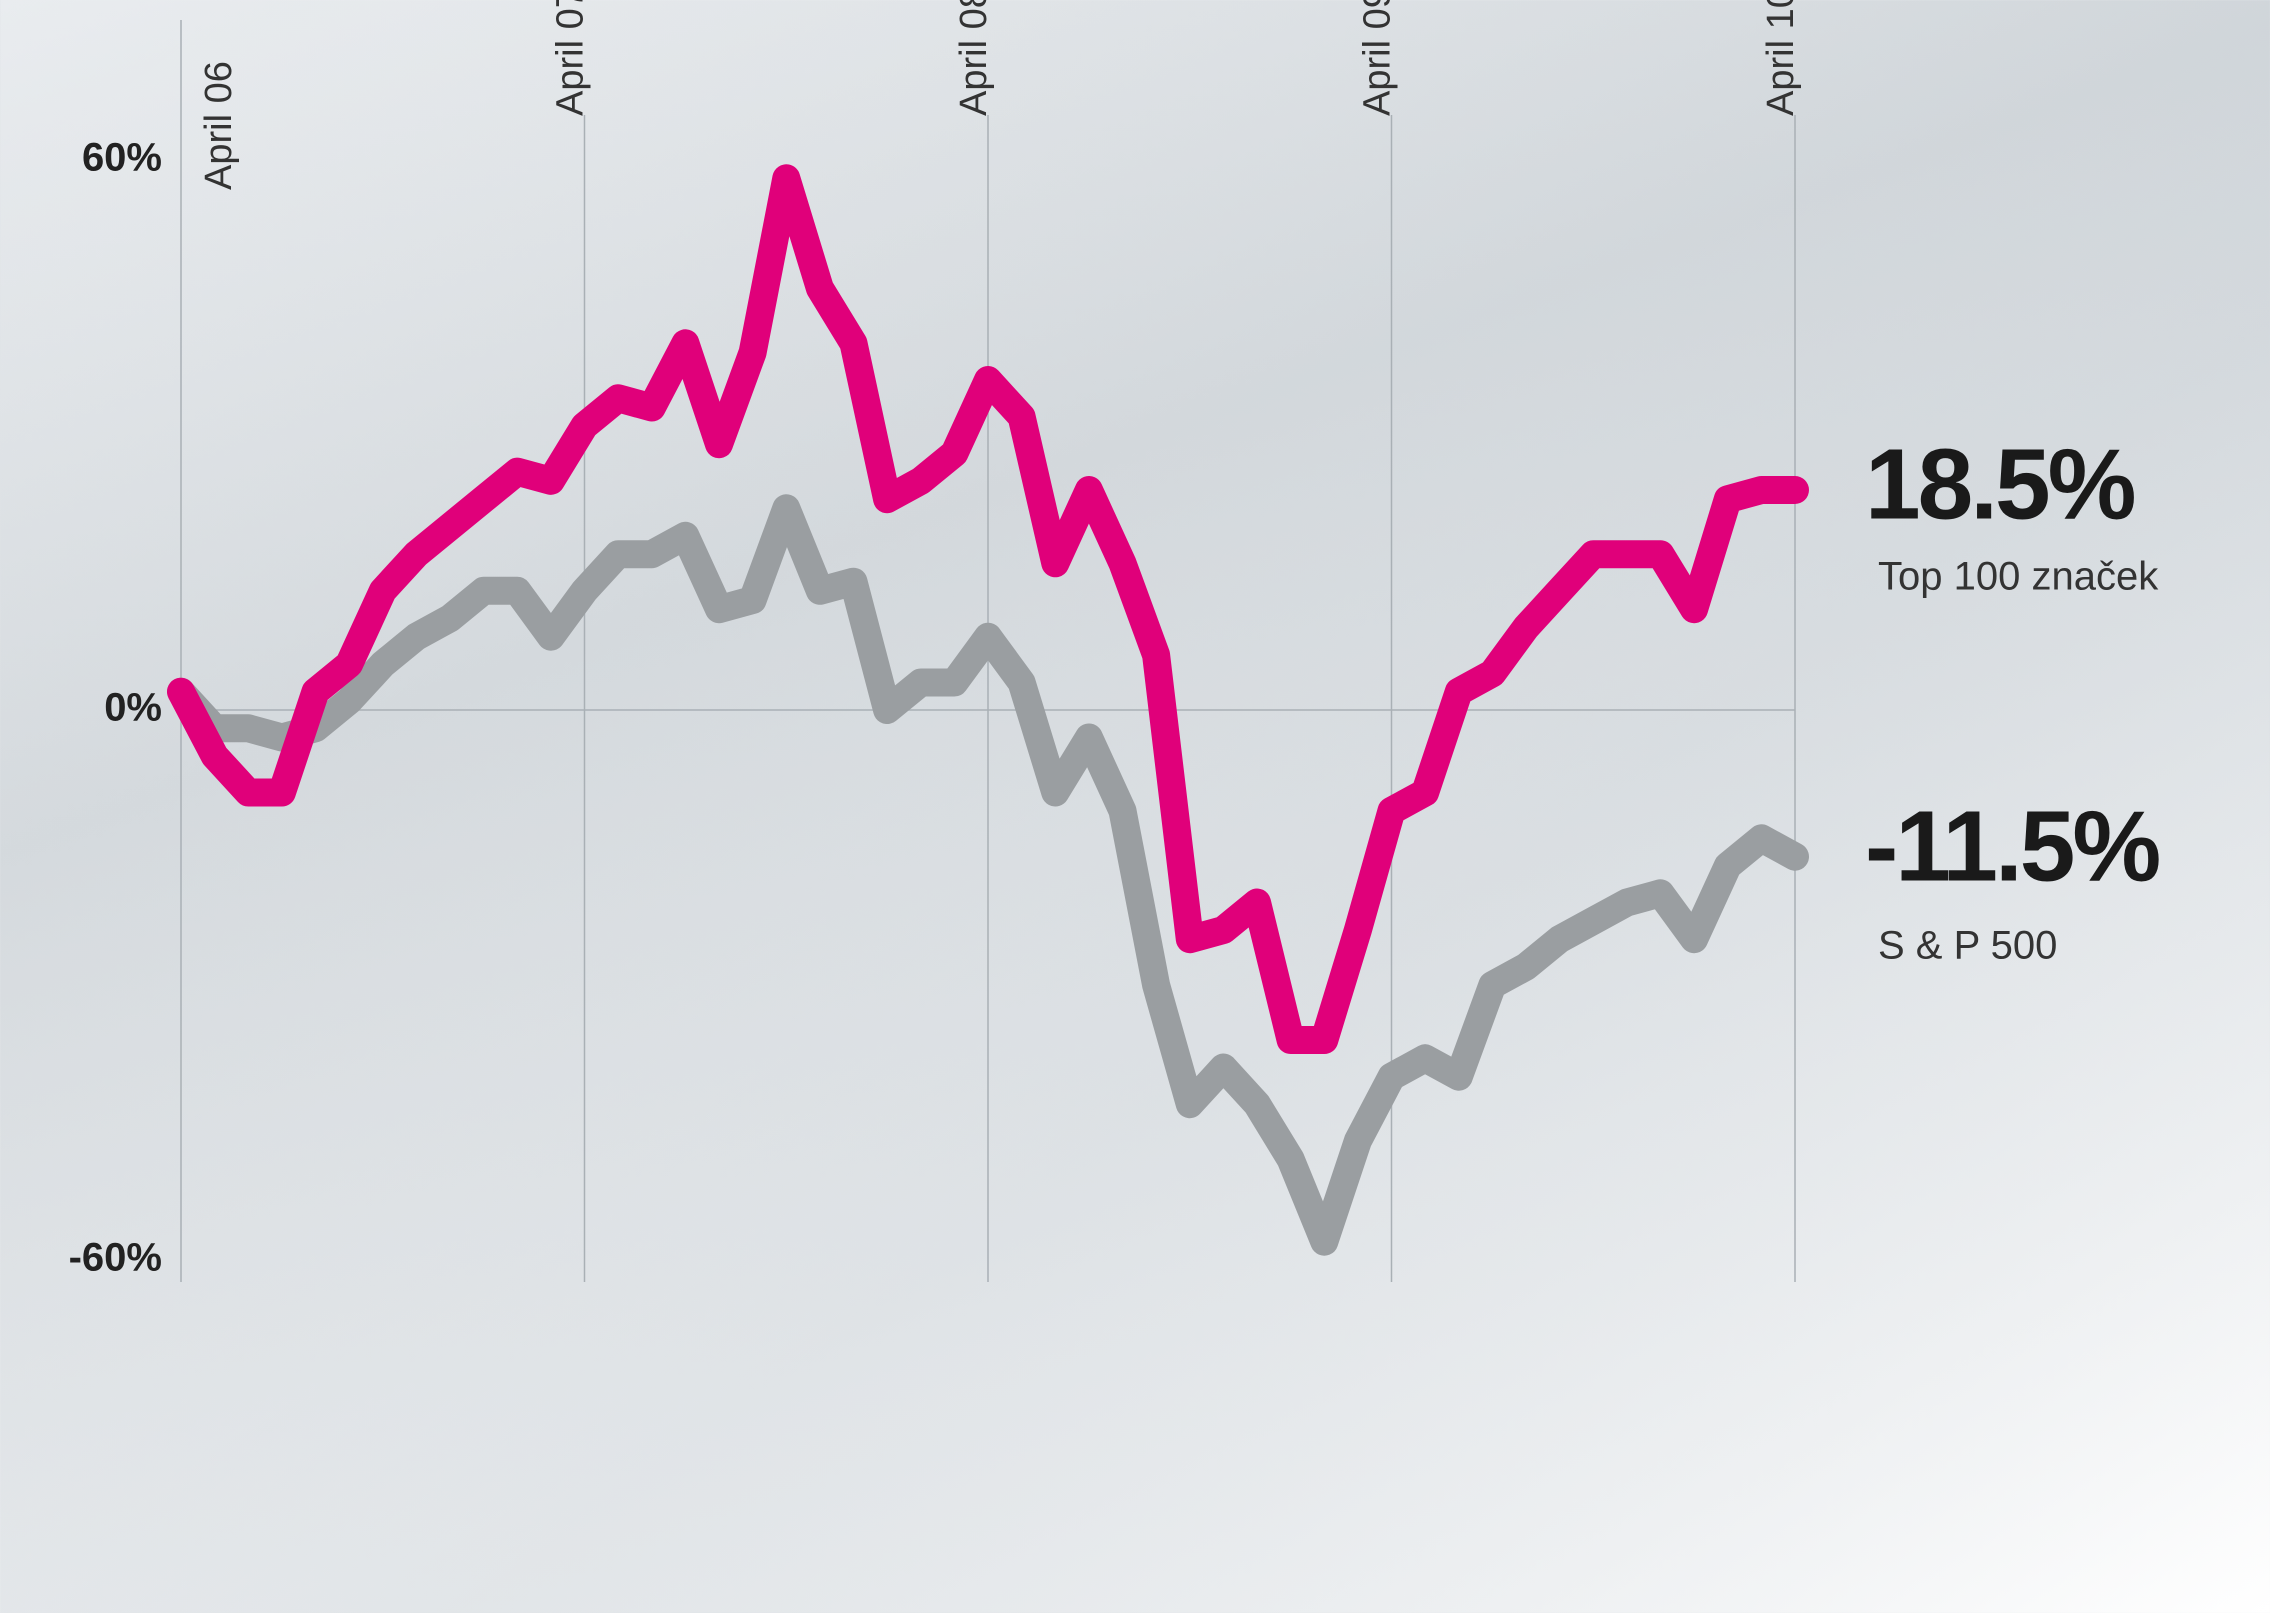  What do you see at coordinates (2012, 846) in the screenshot?
I see `end-value-label: -11.5%` at bounding box center [2012, 846].